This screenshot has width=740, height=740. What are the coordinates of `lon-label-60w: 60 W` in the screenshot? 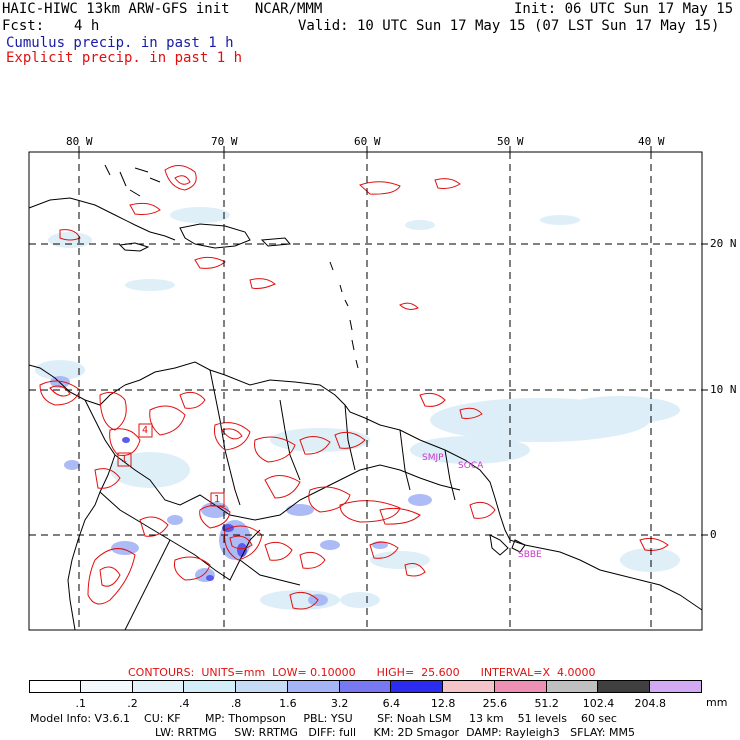 It's located at (367, 141).